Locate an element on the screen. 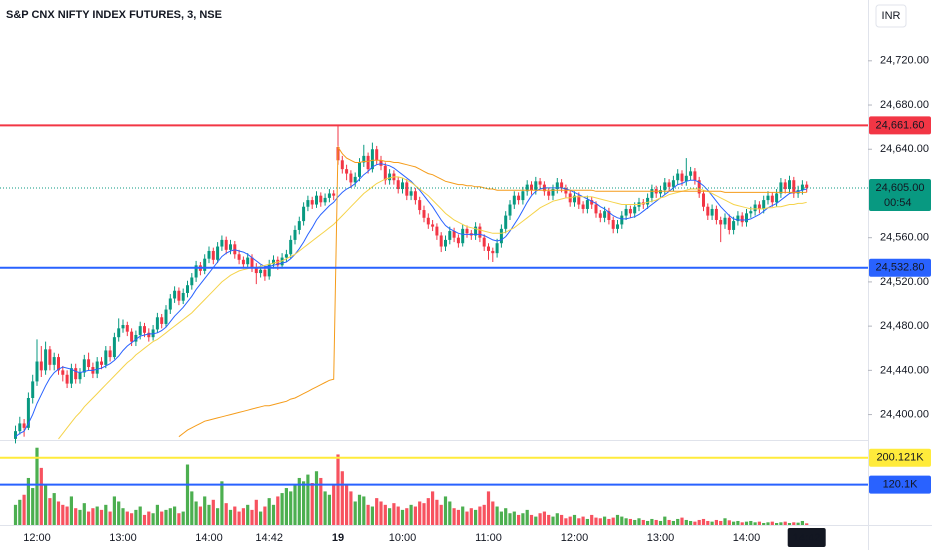 Image resolution: width=932 pixels, height=550 pixels. currency-button is located at coordinates (891, 16).